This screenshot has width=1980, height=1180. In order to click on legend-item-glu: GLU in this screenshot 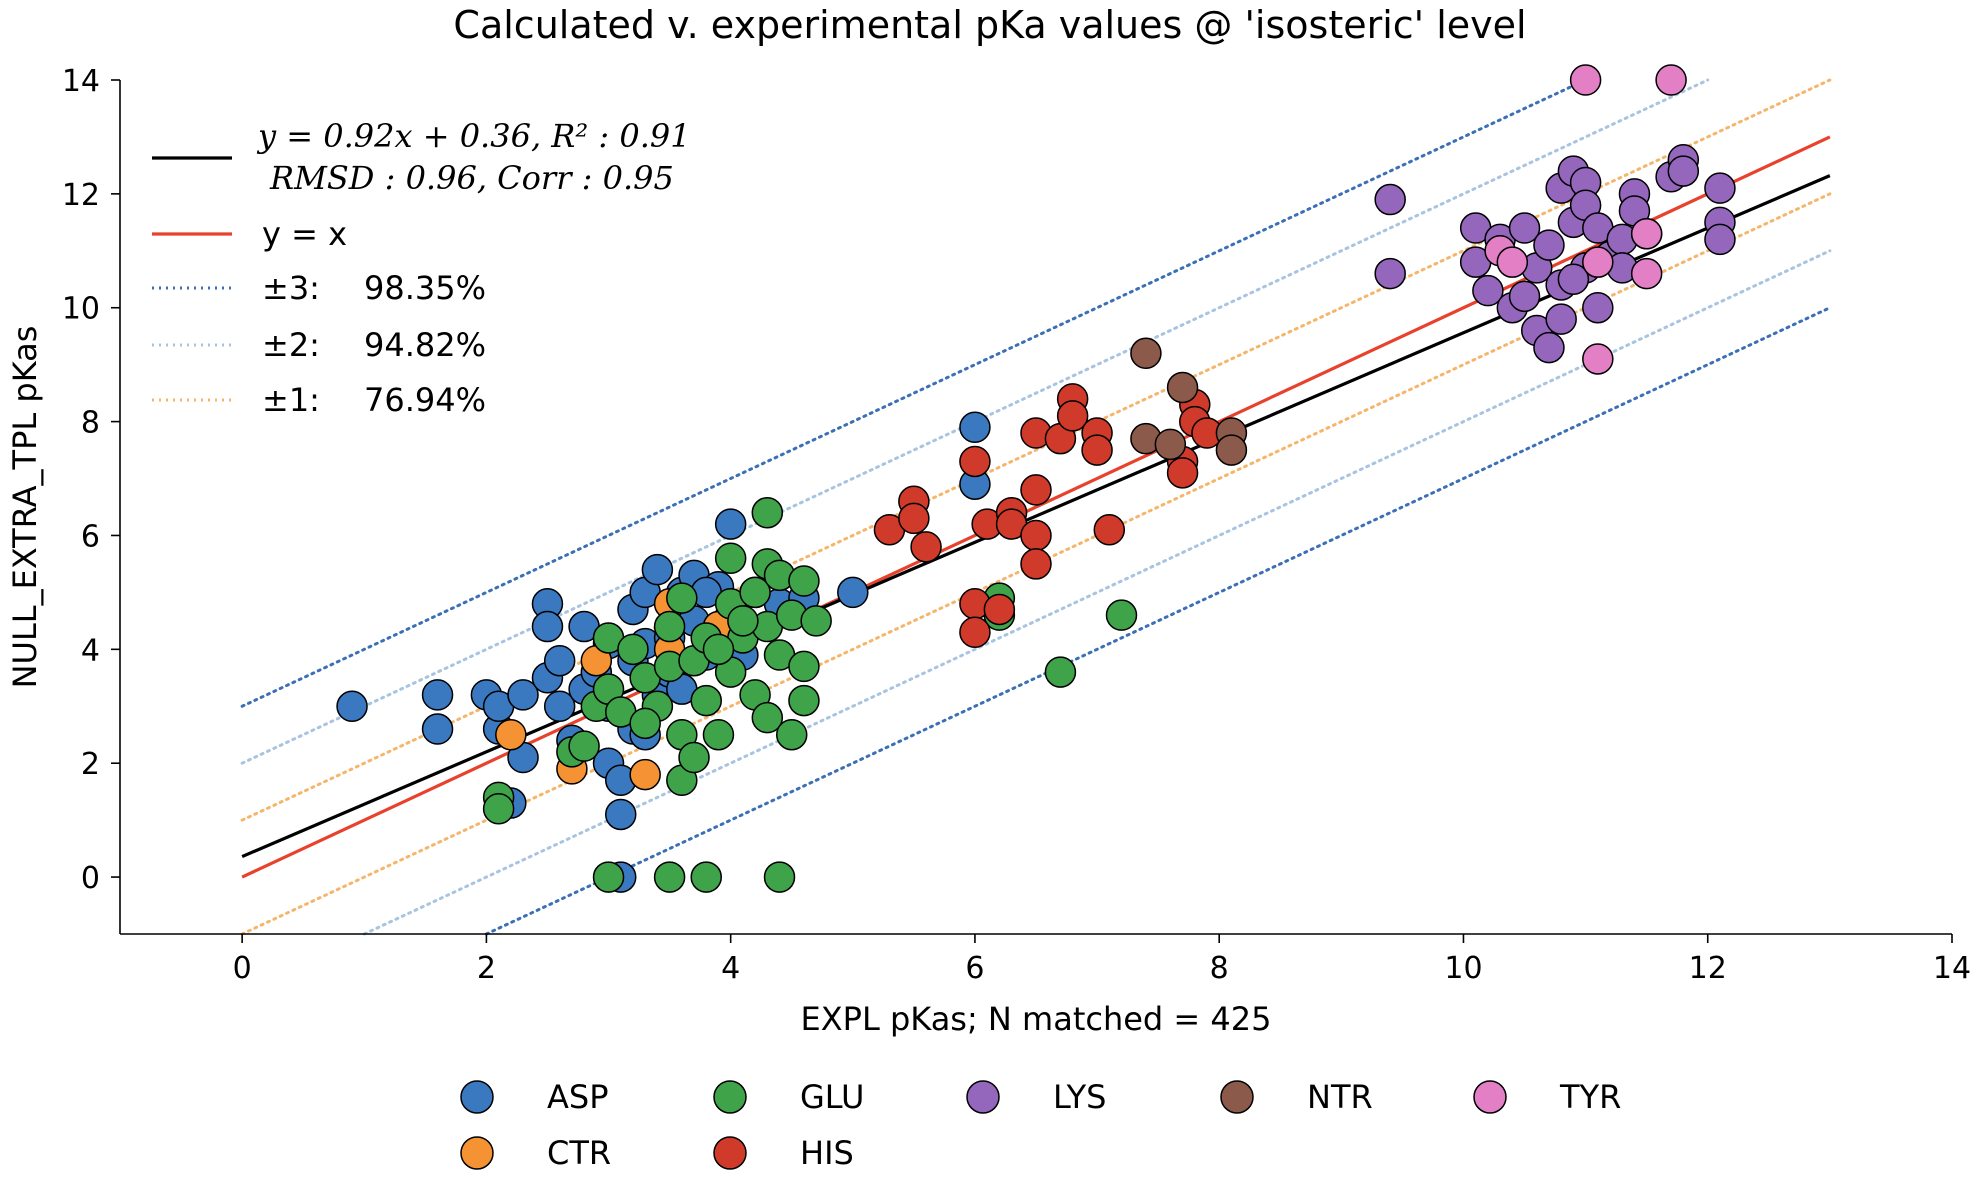, I will do `click(788, 1097)`.